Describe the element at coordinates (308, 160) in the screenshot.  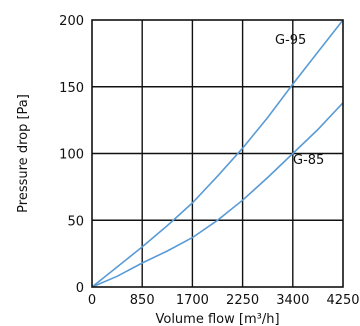
I see `series-label-g-85: G-85` at that location.